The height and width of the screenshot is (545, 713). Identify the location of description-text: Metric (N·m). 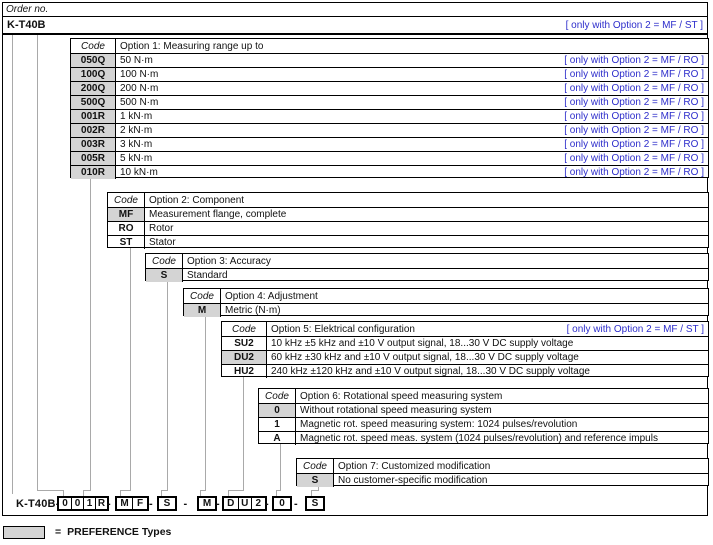
(253, 310).